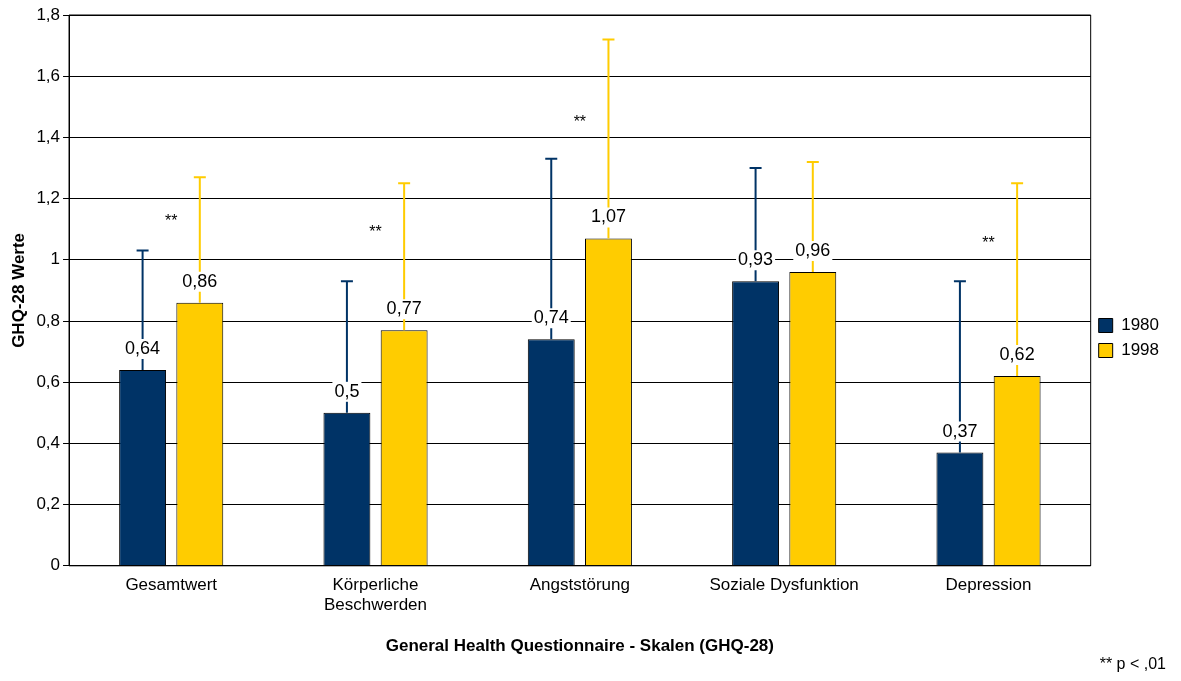 This screenshot has height=681, width=1181. I want to click on data-label: 0,64, so click(143, 347).